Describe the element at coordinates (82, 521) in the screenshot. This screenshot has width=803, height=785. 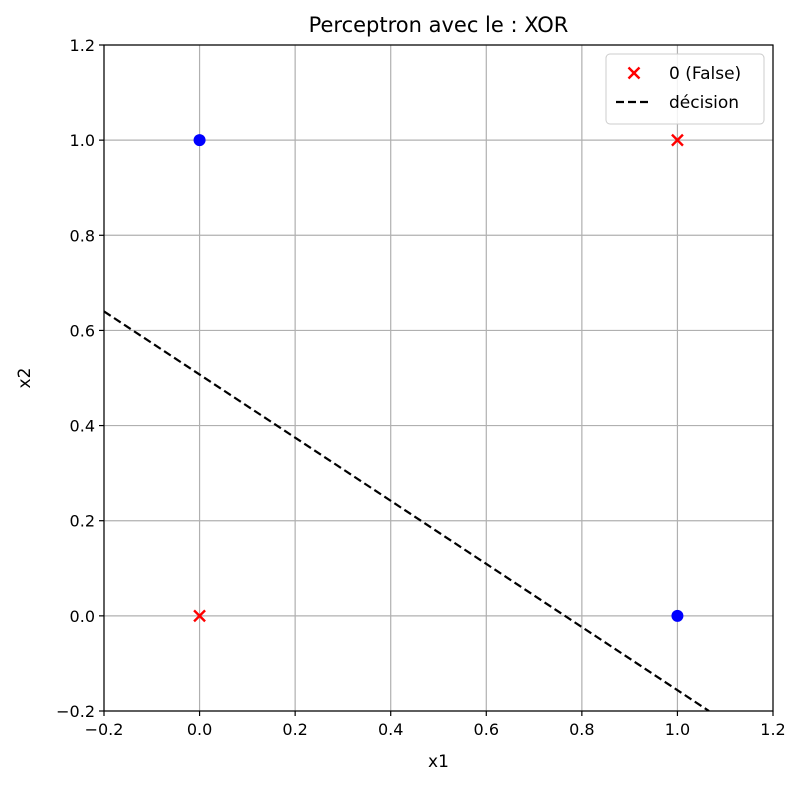
I see `y-tick-label: 0.2` at that location.